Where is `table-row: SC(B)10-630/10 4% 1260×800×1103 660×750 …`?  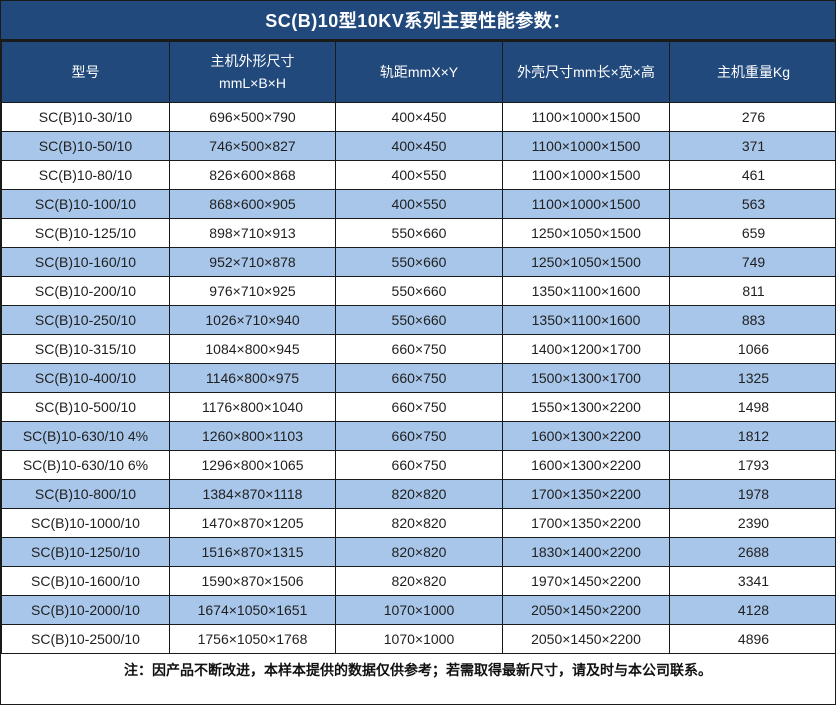
table-row: SC(B)10-630/10 4% 1260×800×1103 660×750 … is located at coordinates (418, 436).